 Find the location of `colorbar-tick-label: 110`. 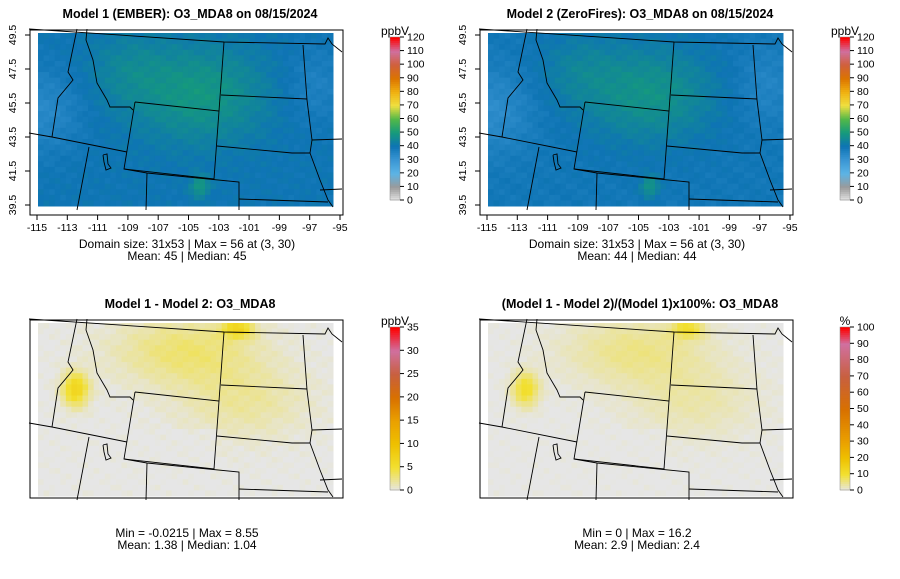

colorbar-tick-label: 110 is located at coordinates (415, 51).